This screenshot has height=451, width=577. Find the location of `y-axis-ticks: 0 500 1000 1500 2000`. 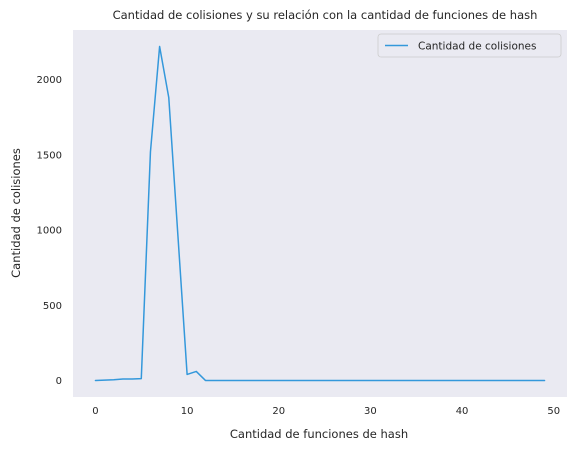

y-axis-ticks: 0 500 1000 1500 2000 is located at coordinates (49, 231).